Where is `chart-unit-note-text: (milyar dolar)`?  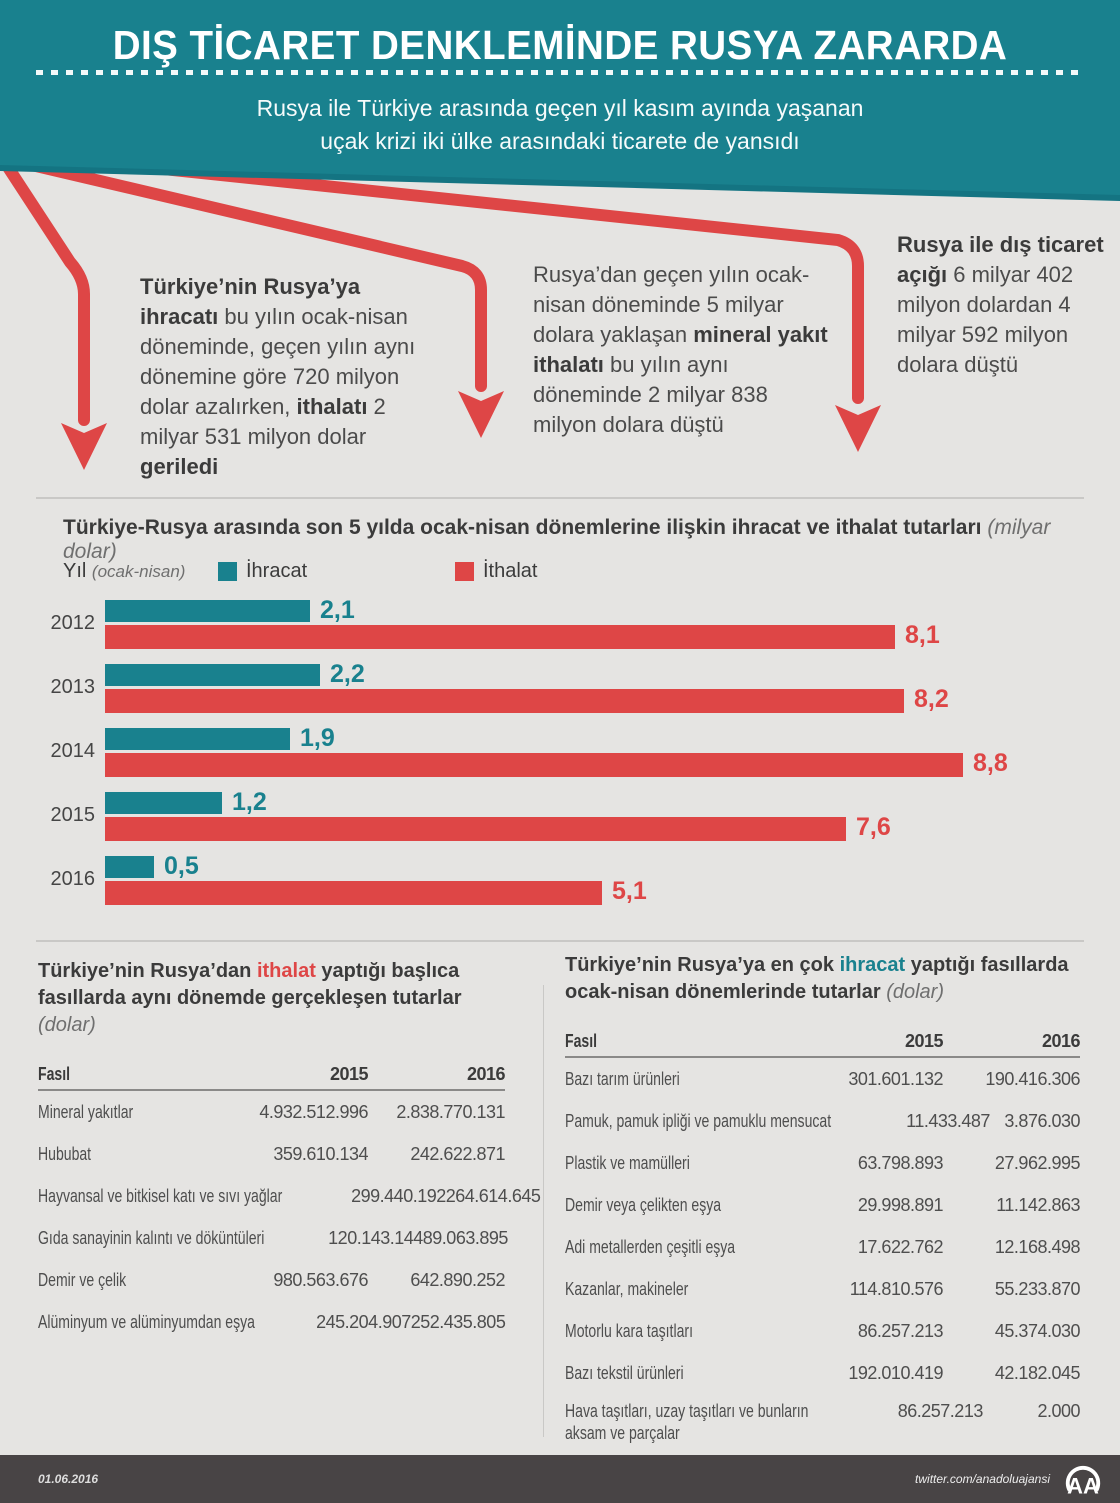
chart-unit-note-text: (milyar dolar) is located at coordinates (557, 539).